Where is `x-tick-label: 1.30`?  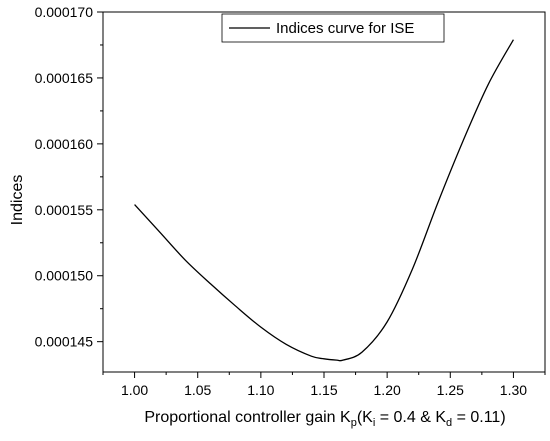 x-tick-label: 1.30 is located at coordinates (513, 390).